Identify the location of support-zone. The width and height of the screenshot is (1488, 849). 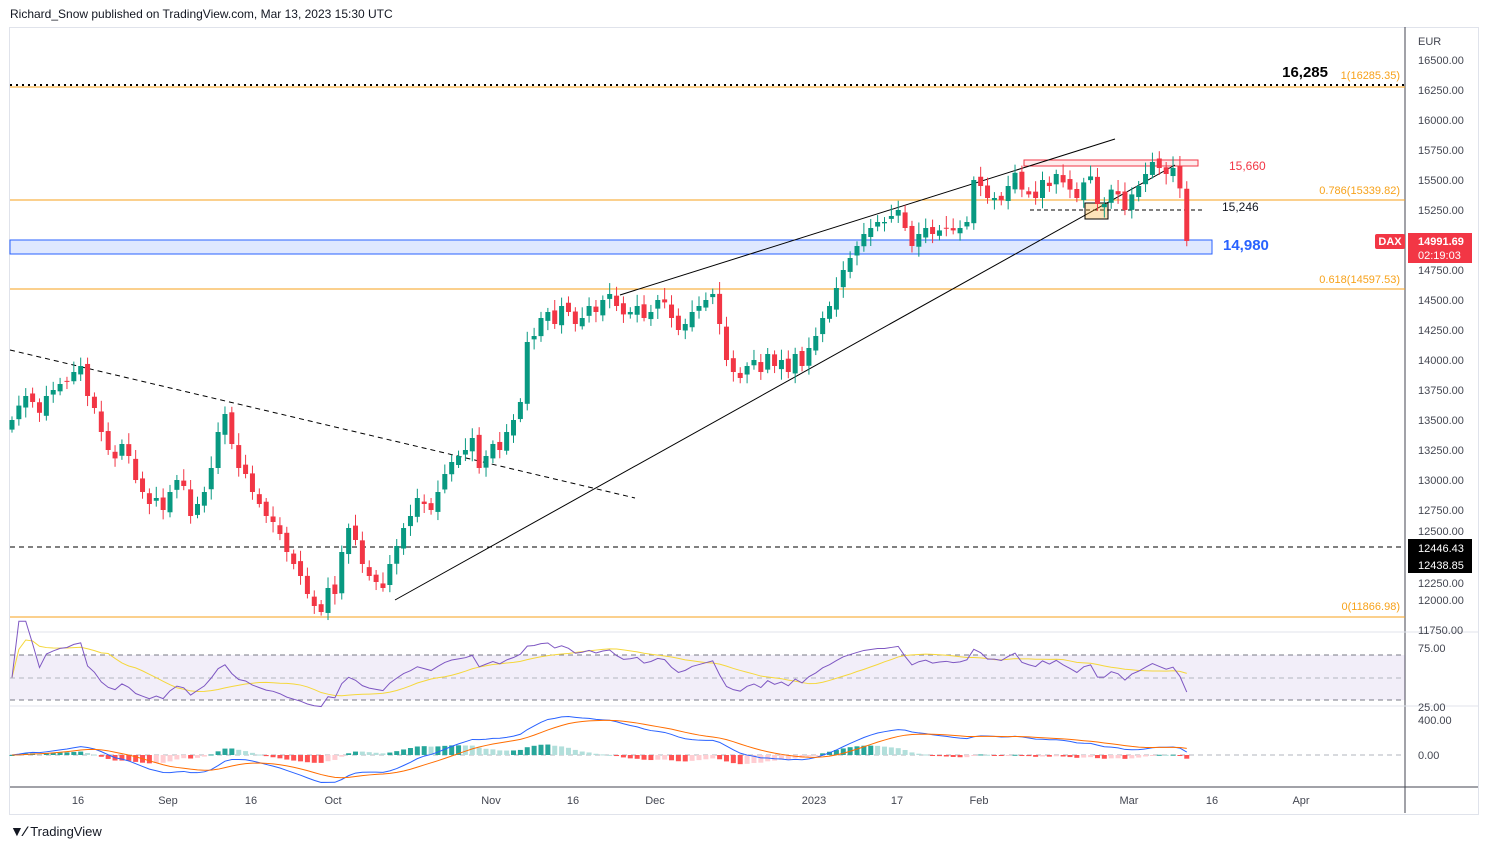
(611, 247).